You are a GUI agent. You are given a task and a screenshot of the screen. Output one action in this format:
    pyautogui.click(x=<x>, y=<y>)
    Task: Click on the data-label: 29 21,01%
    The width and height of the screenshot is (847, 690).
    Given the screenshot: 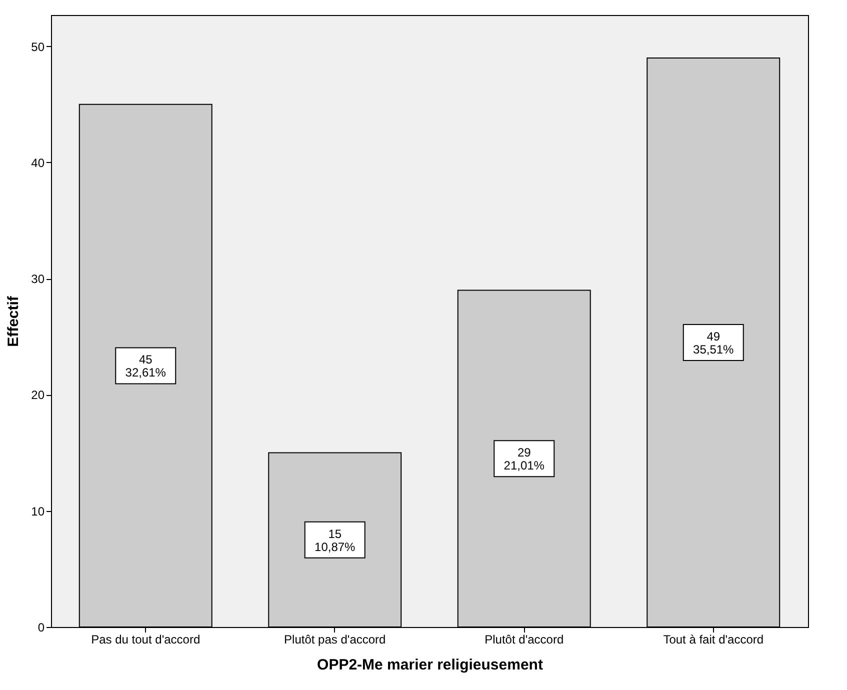 What is the action you would take?
    pyautogui.click(x=524, y=459)
    